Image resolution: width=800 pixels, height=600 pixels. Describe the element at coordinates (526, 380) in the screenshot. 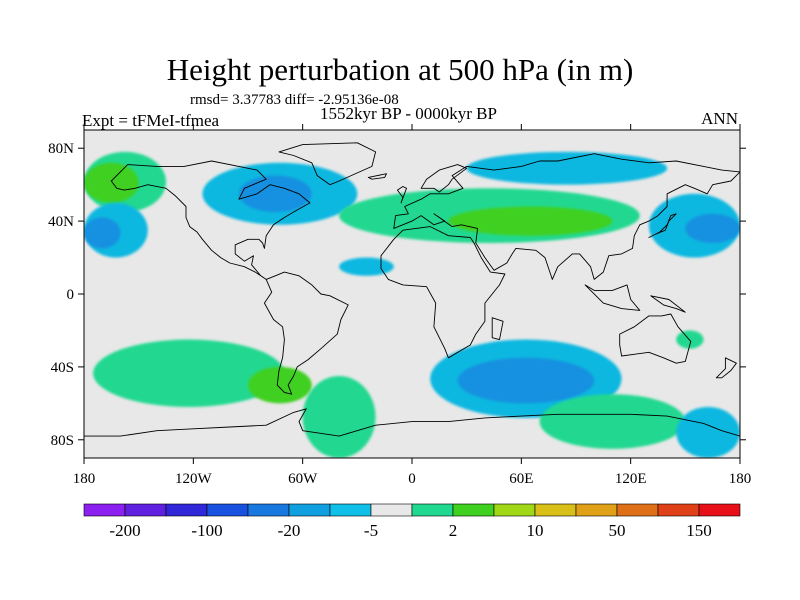

I see `contour-indian-ocean-negative-core` at that location.